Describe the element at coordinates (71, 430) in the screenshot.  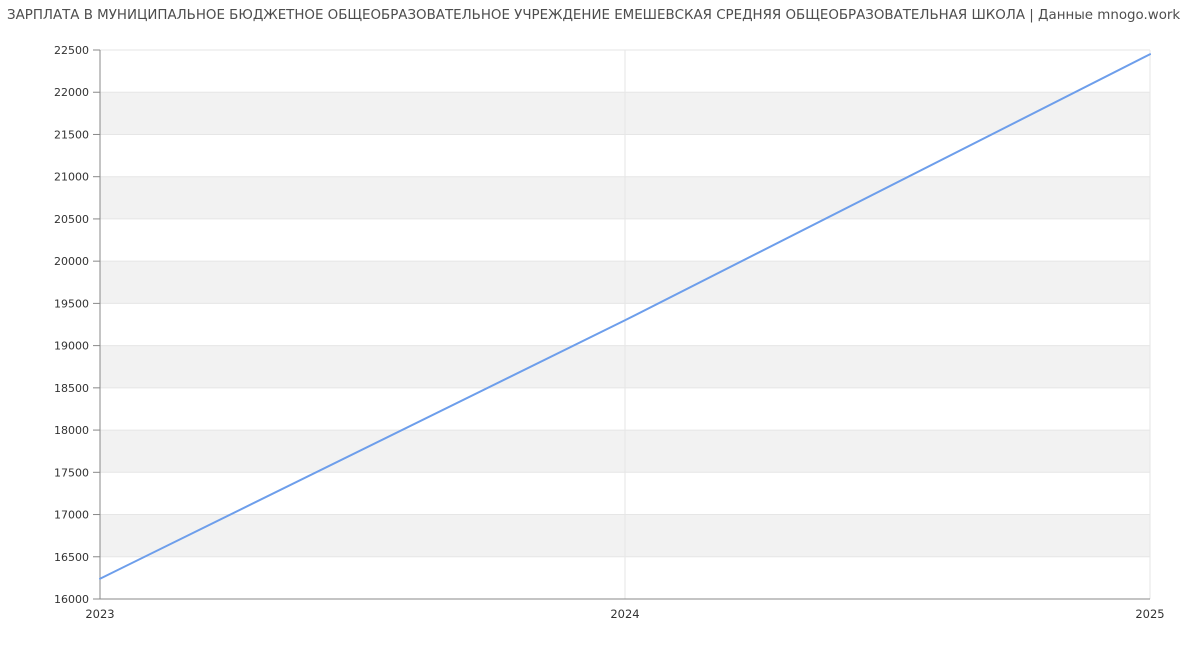
I see `y-tick-label: 18000` at that location.